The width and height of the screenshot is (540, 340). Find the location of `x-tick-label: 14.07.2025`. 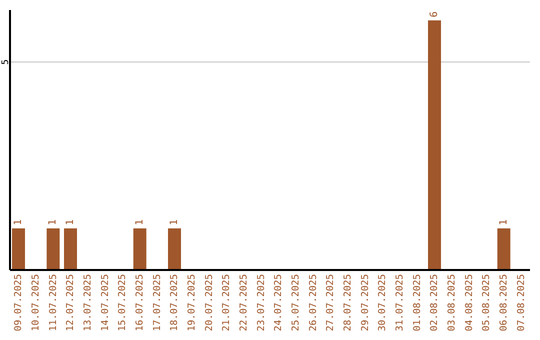

x-tick-label: 14.07.2025 is located at coordinates (105, 303).